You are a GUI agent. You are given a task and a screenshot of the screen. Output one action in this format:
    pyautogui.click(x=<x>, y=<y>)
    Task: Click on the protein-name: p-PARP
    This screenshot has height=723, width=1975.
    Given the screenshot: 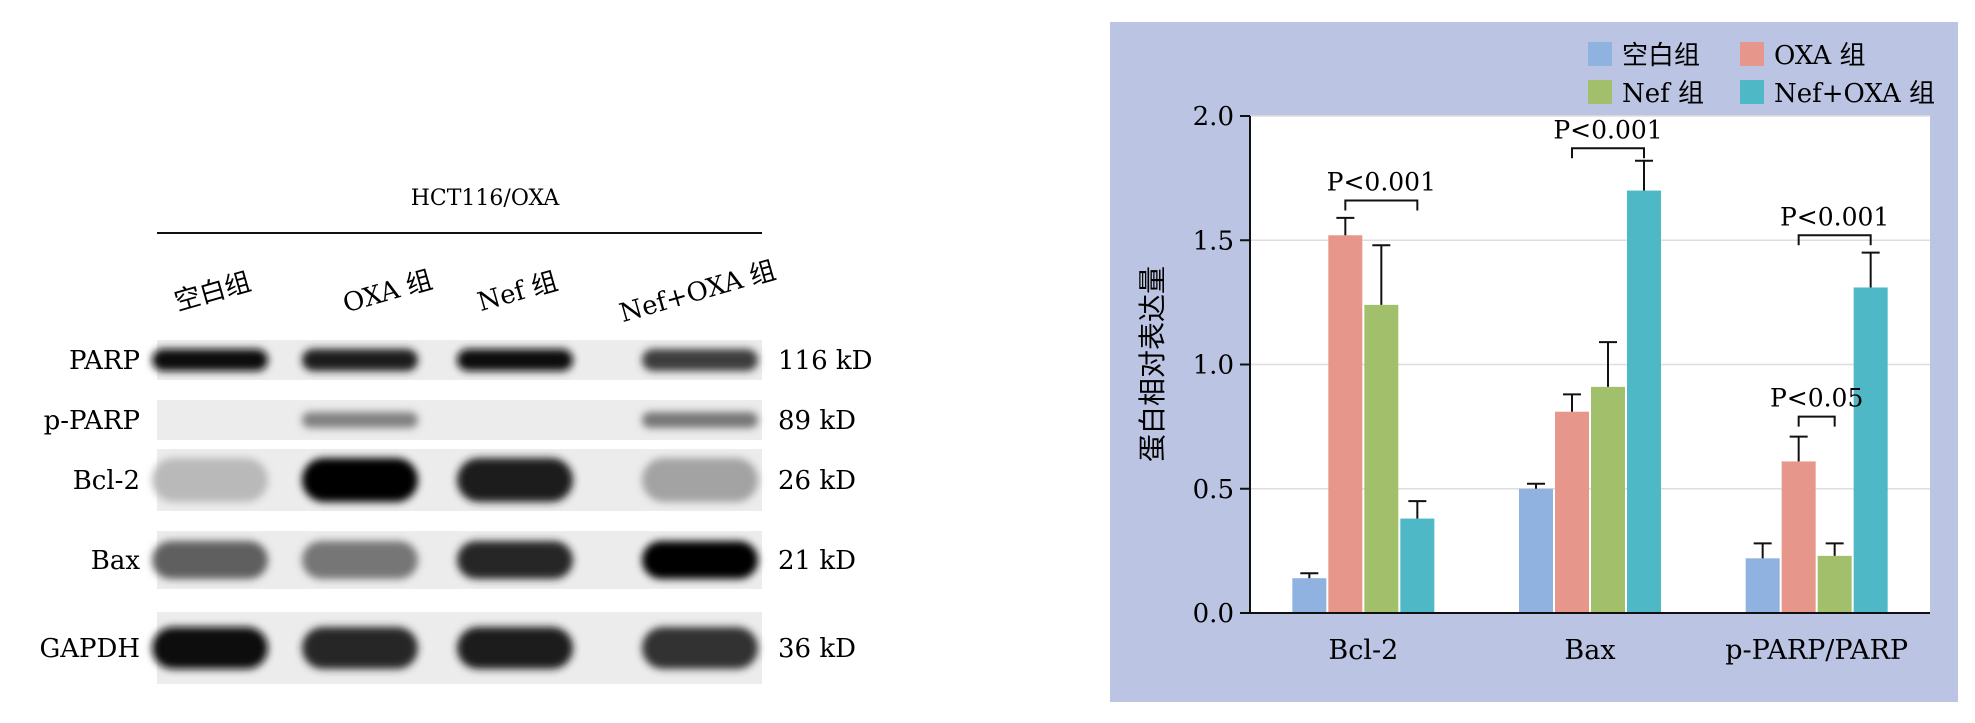 What is the action you would take?
    pyautogui.click(x=92, y=421)
    